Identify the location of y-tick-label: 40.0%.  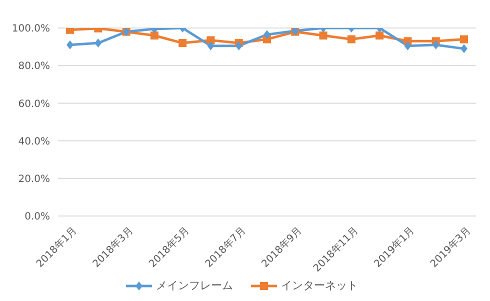
(34, 142).